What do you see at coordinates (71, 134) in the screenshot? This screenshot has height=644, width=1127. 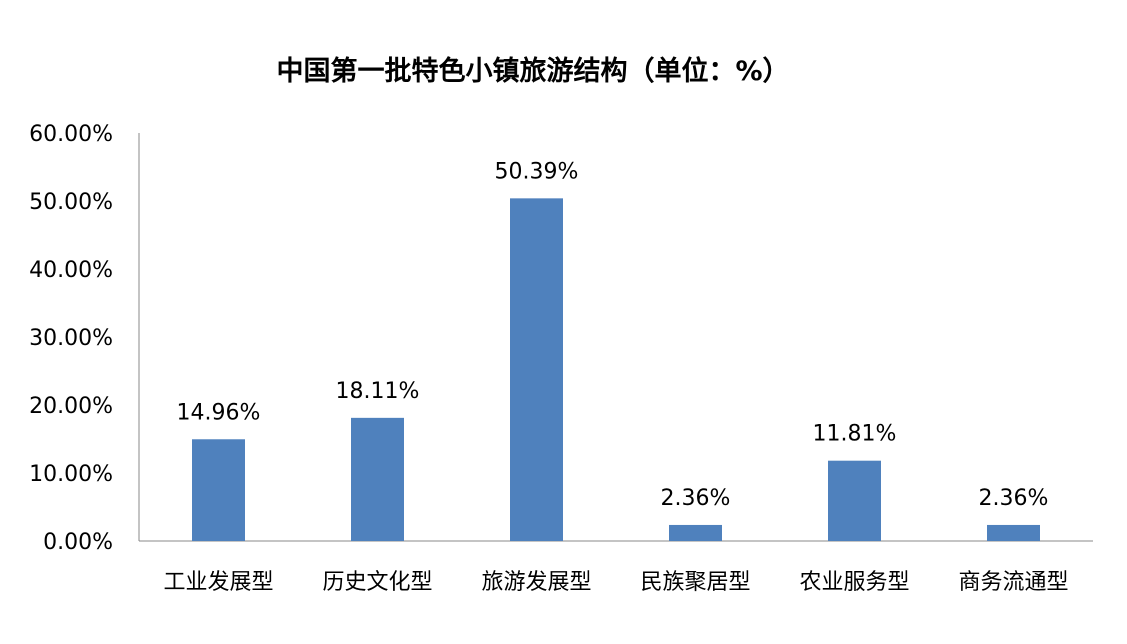 I see `y-tick-label: 60.00%` at bounding box center [71, 134].